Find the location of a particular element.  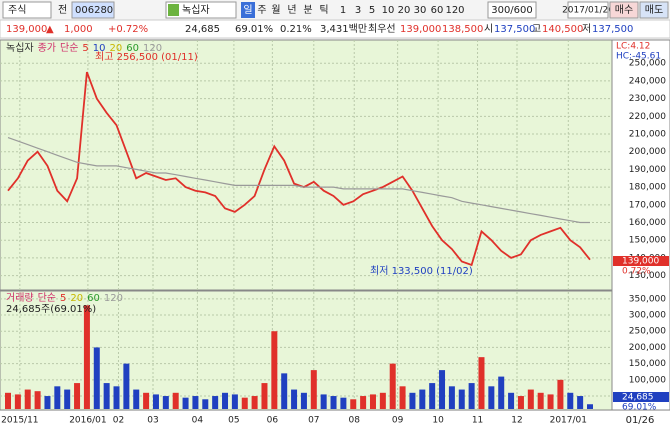

right-axis is located at coordinates (640, 225).